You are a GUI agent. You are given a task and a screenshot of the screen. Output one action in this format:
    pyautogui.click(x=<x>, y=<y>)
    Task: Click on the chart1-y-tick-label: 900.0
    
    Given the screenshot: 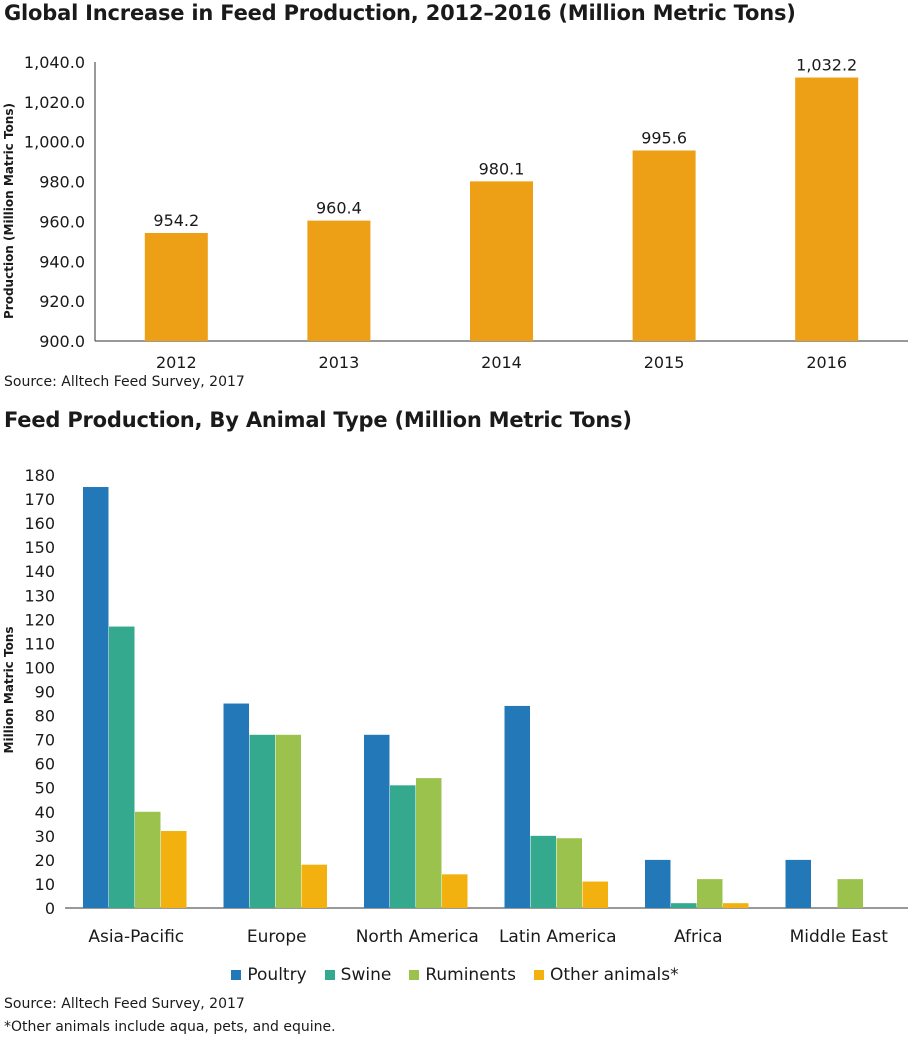 What is the action you would take?
    pyautogui.click(x=62, y=341)
    